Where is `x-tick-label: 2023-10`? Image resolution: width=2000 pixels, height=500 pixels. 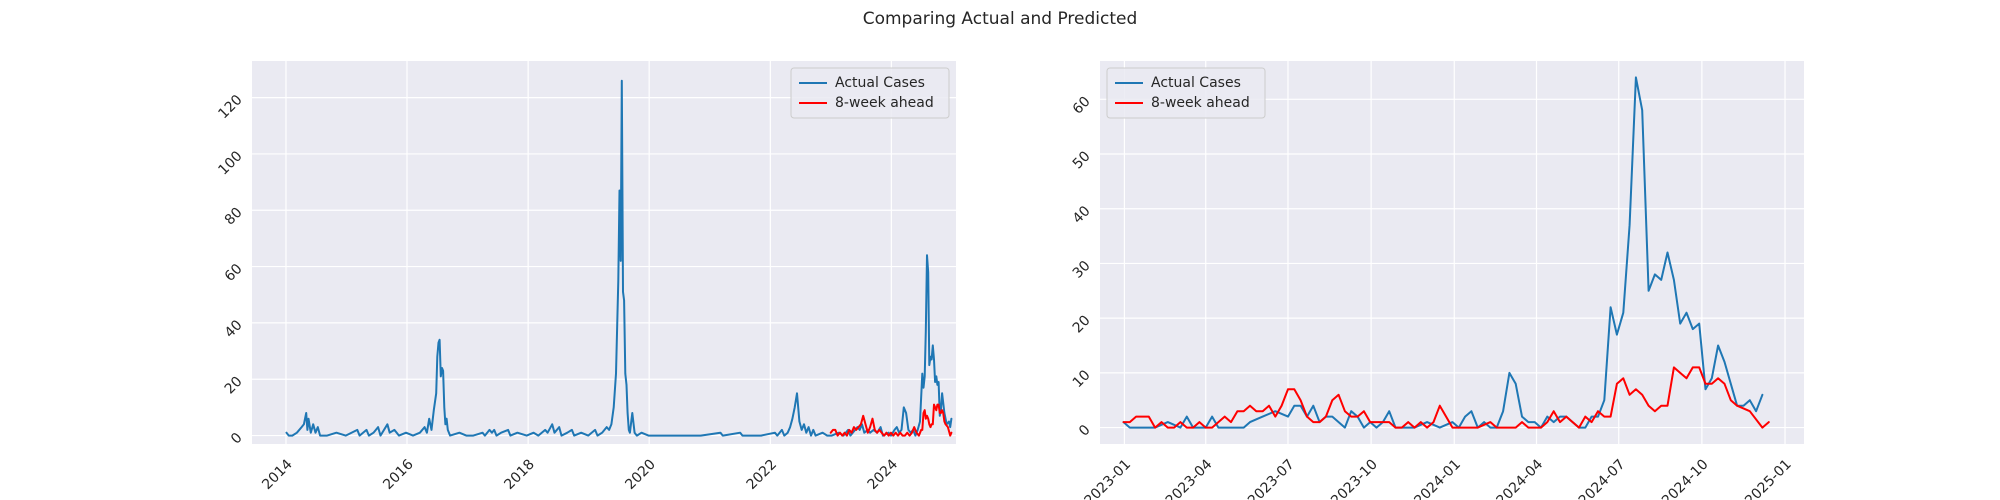 x-tick-label: 2023-10 is located at coordinates (1354, 478).